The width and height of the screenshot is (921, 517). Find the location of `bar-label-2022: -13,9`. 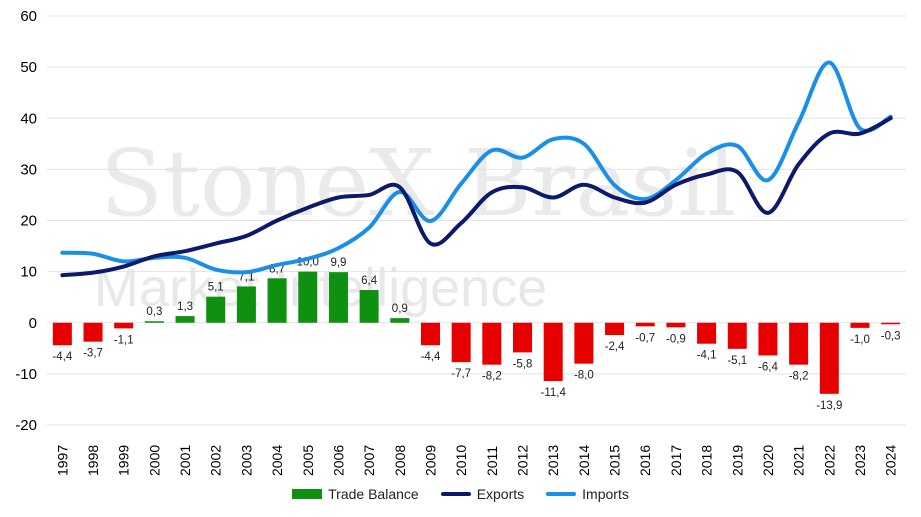

bar-label-2022: -13,9 is located at coordinates (829, 406).